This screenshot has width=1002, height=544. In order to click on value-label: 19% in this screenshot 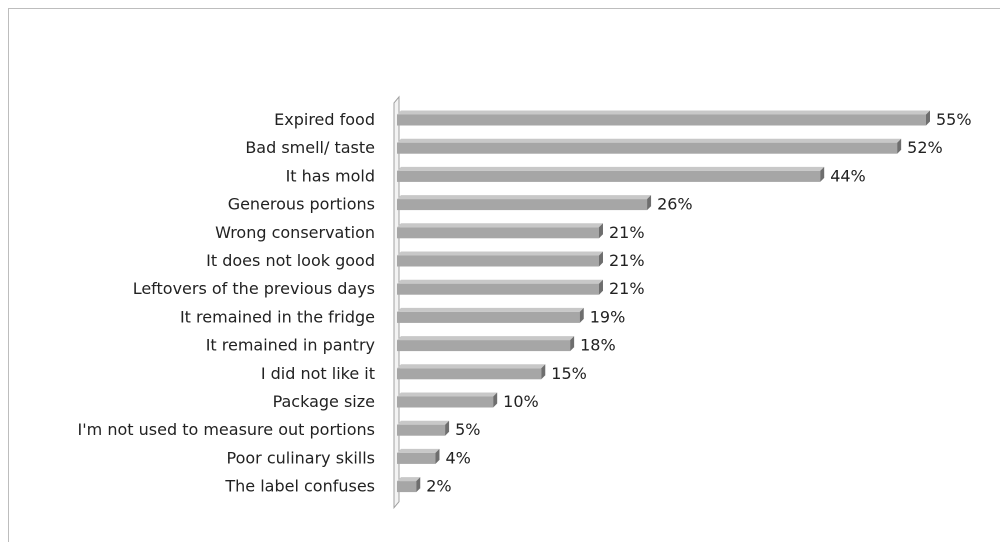, I will do `click(608, 316)`.